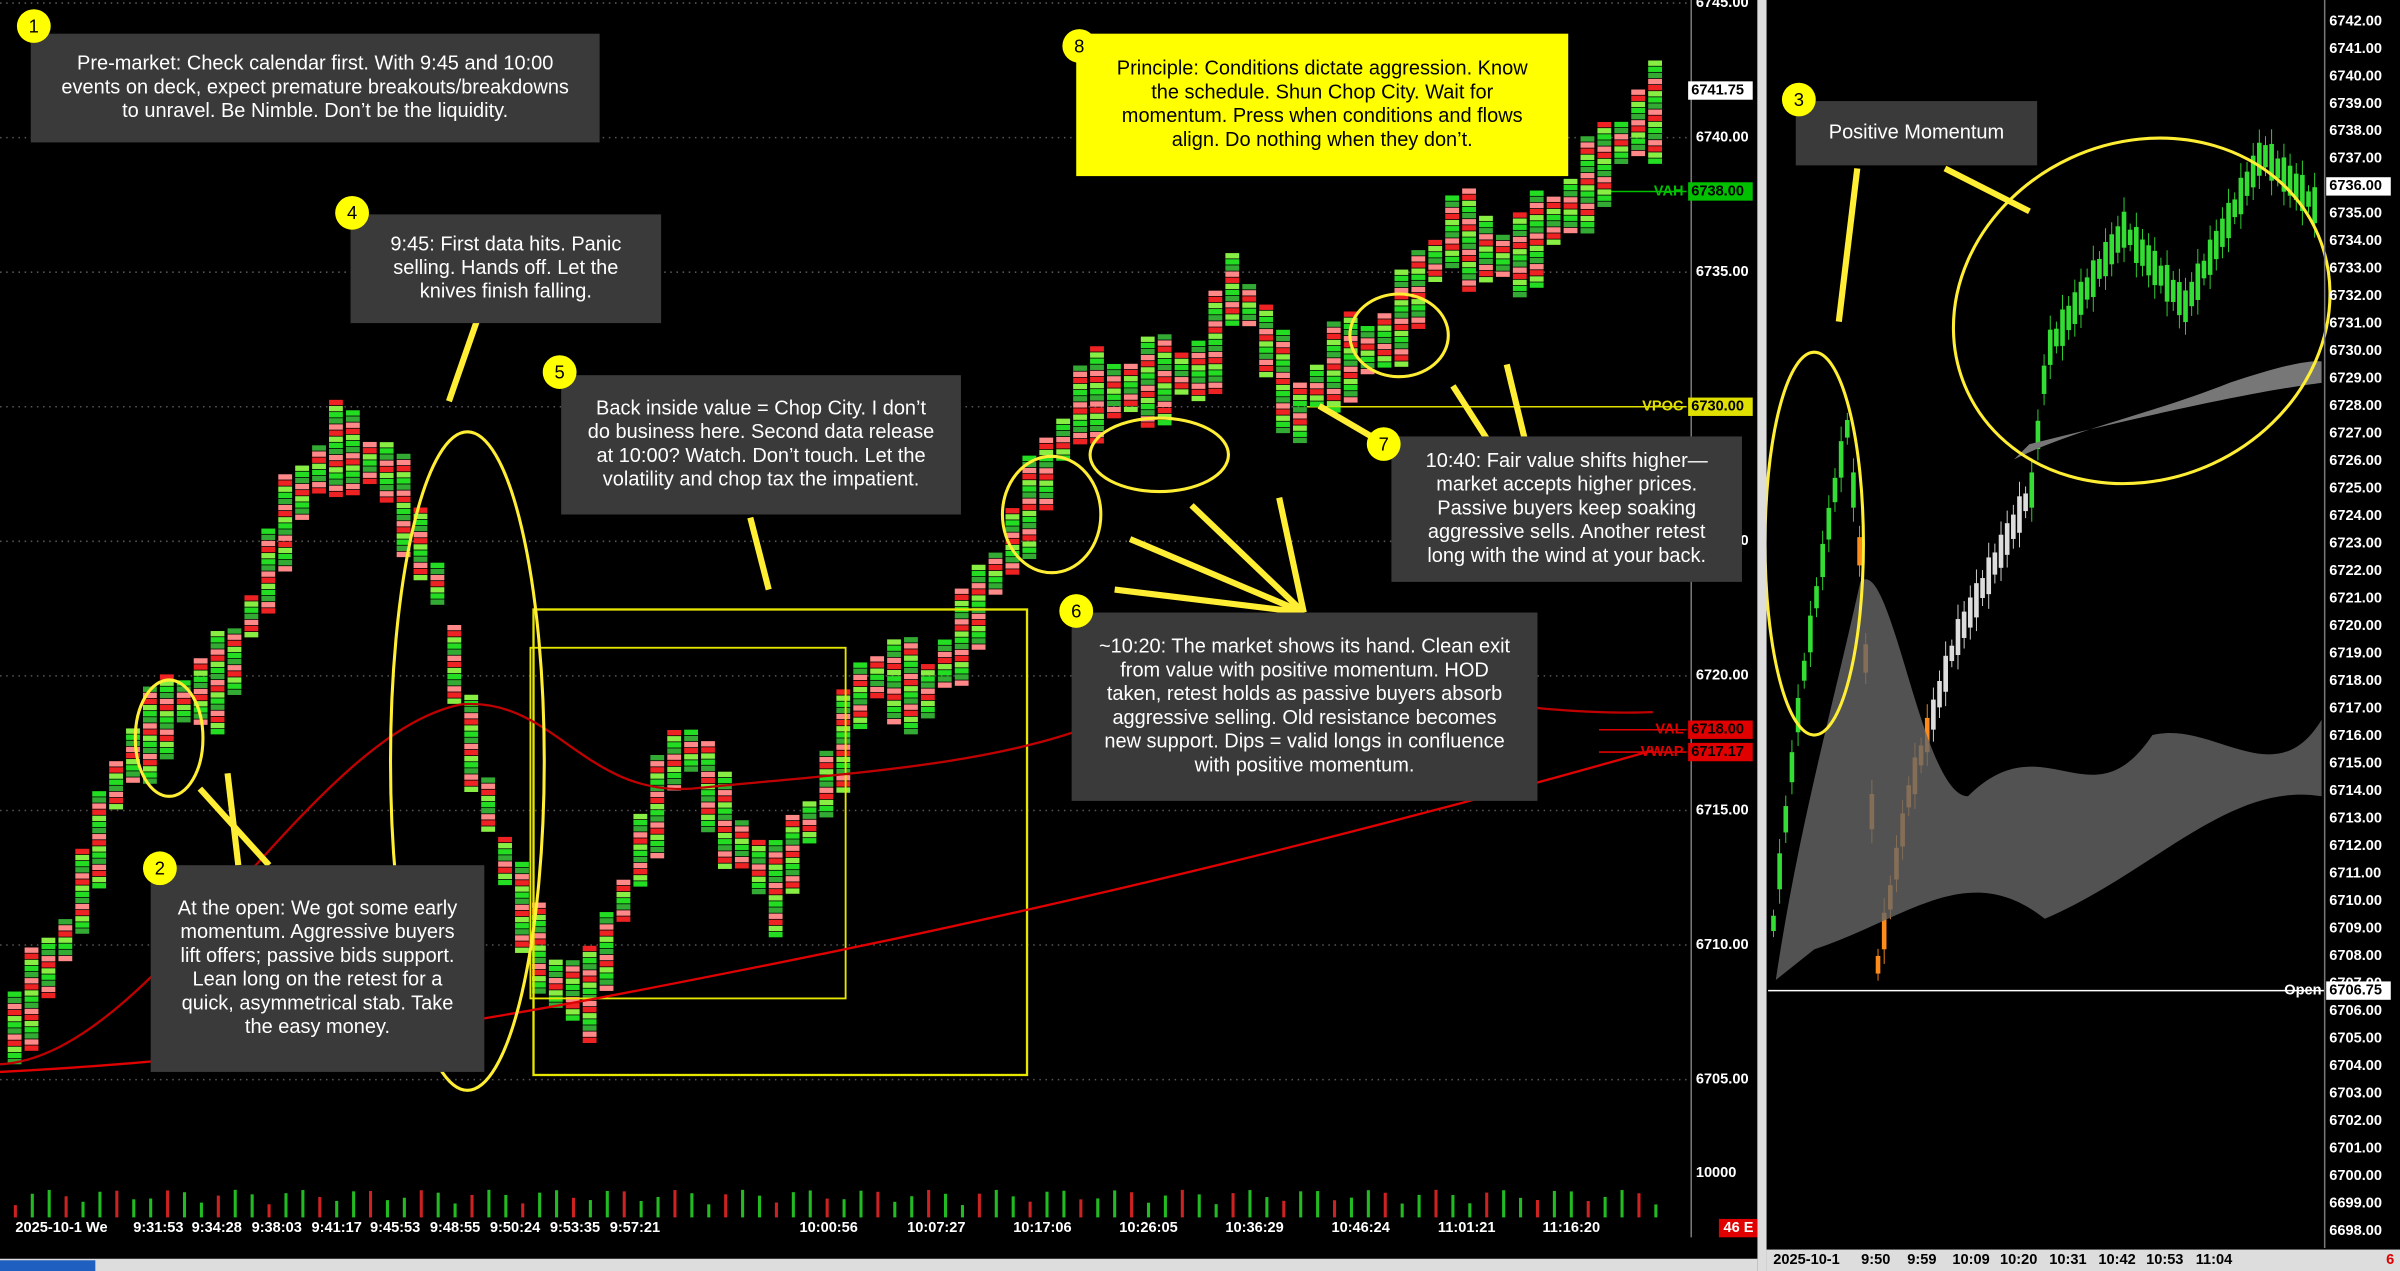 The height and width of the screenshot is (1271, 2400). Describe the element at coordinates (455, 1228) in the screenshot. I see `time-tick-label: 9:48:55` at that location.